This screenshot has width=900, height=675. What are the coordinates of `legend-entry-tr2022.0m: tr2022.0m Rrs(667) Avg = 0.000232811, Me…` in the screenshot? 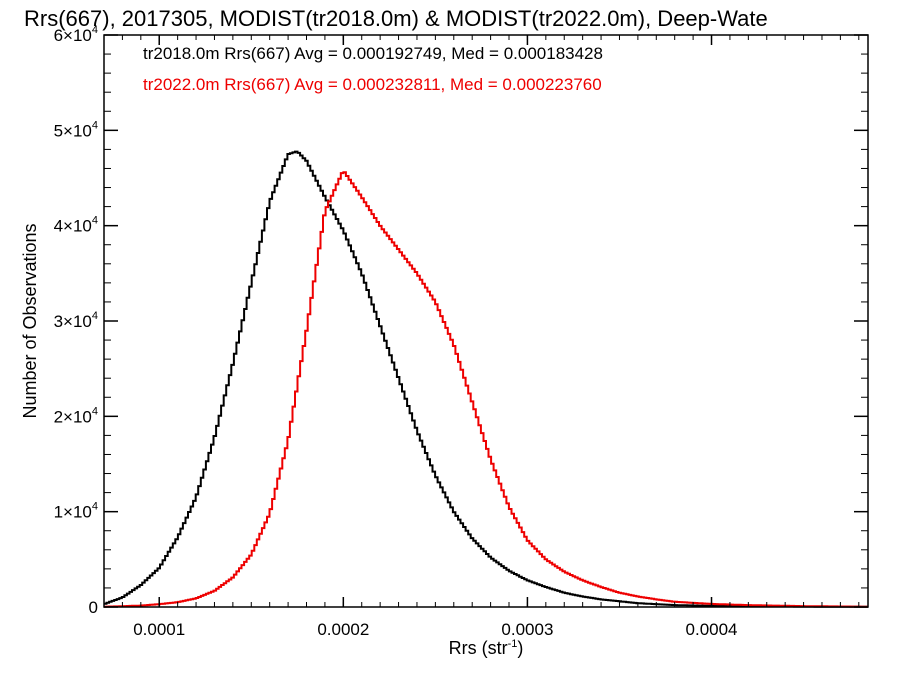 It's located at (372, 84).